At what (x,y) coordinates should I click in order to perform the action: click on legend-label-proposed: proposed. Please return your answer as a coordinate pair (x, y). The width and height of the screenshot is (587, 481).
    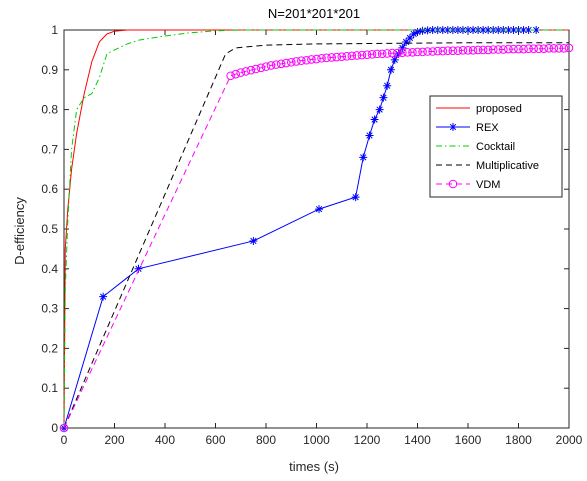
    Looking at the image, I should click on (499, 109).